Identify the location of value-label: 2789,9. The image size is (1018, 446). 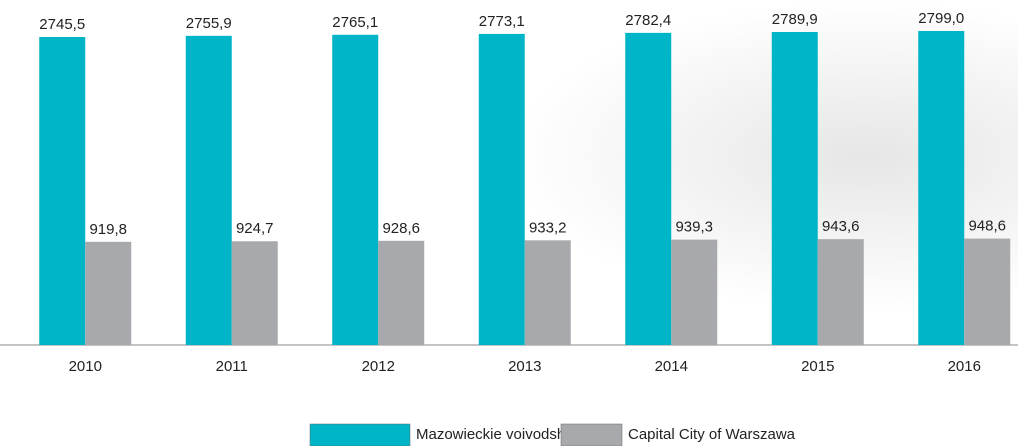
(795, 19).